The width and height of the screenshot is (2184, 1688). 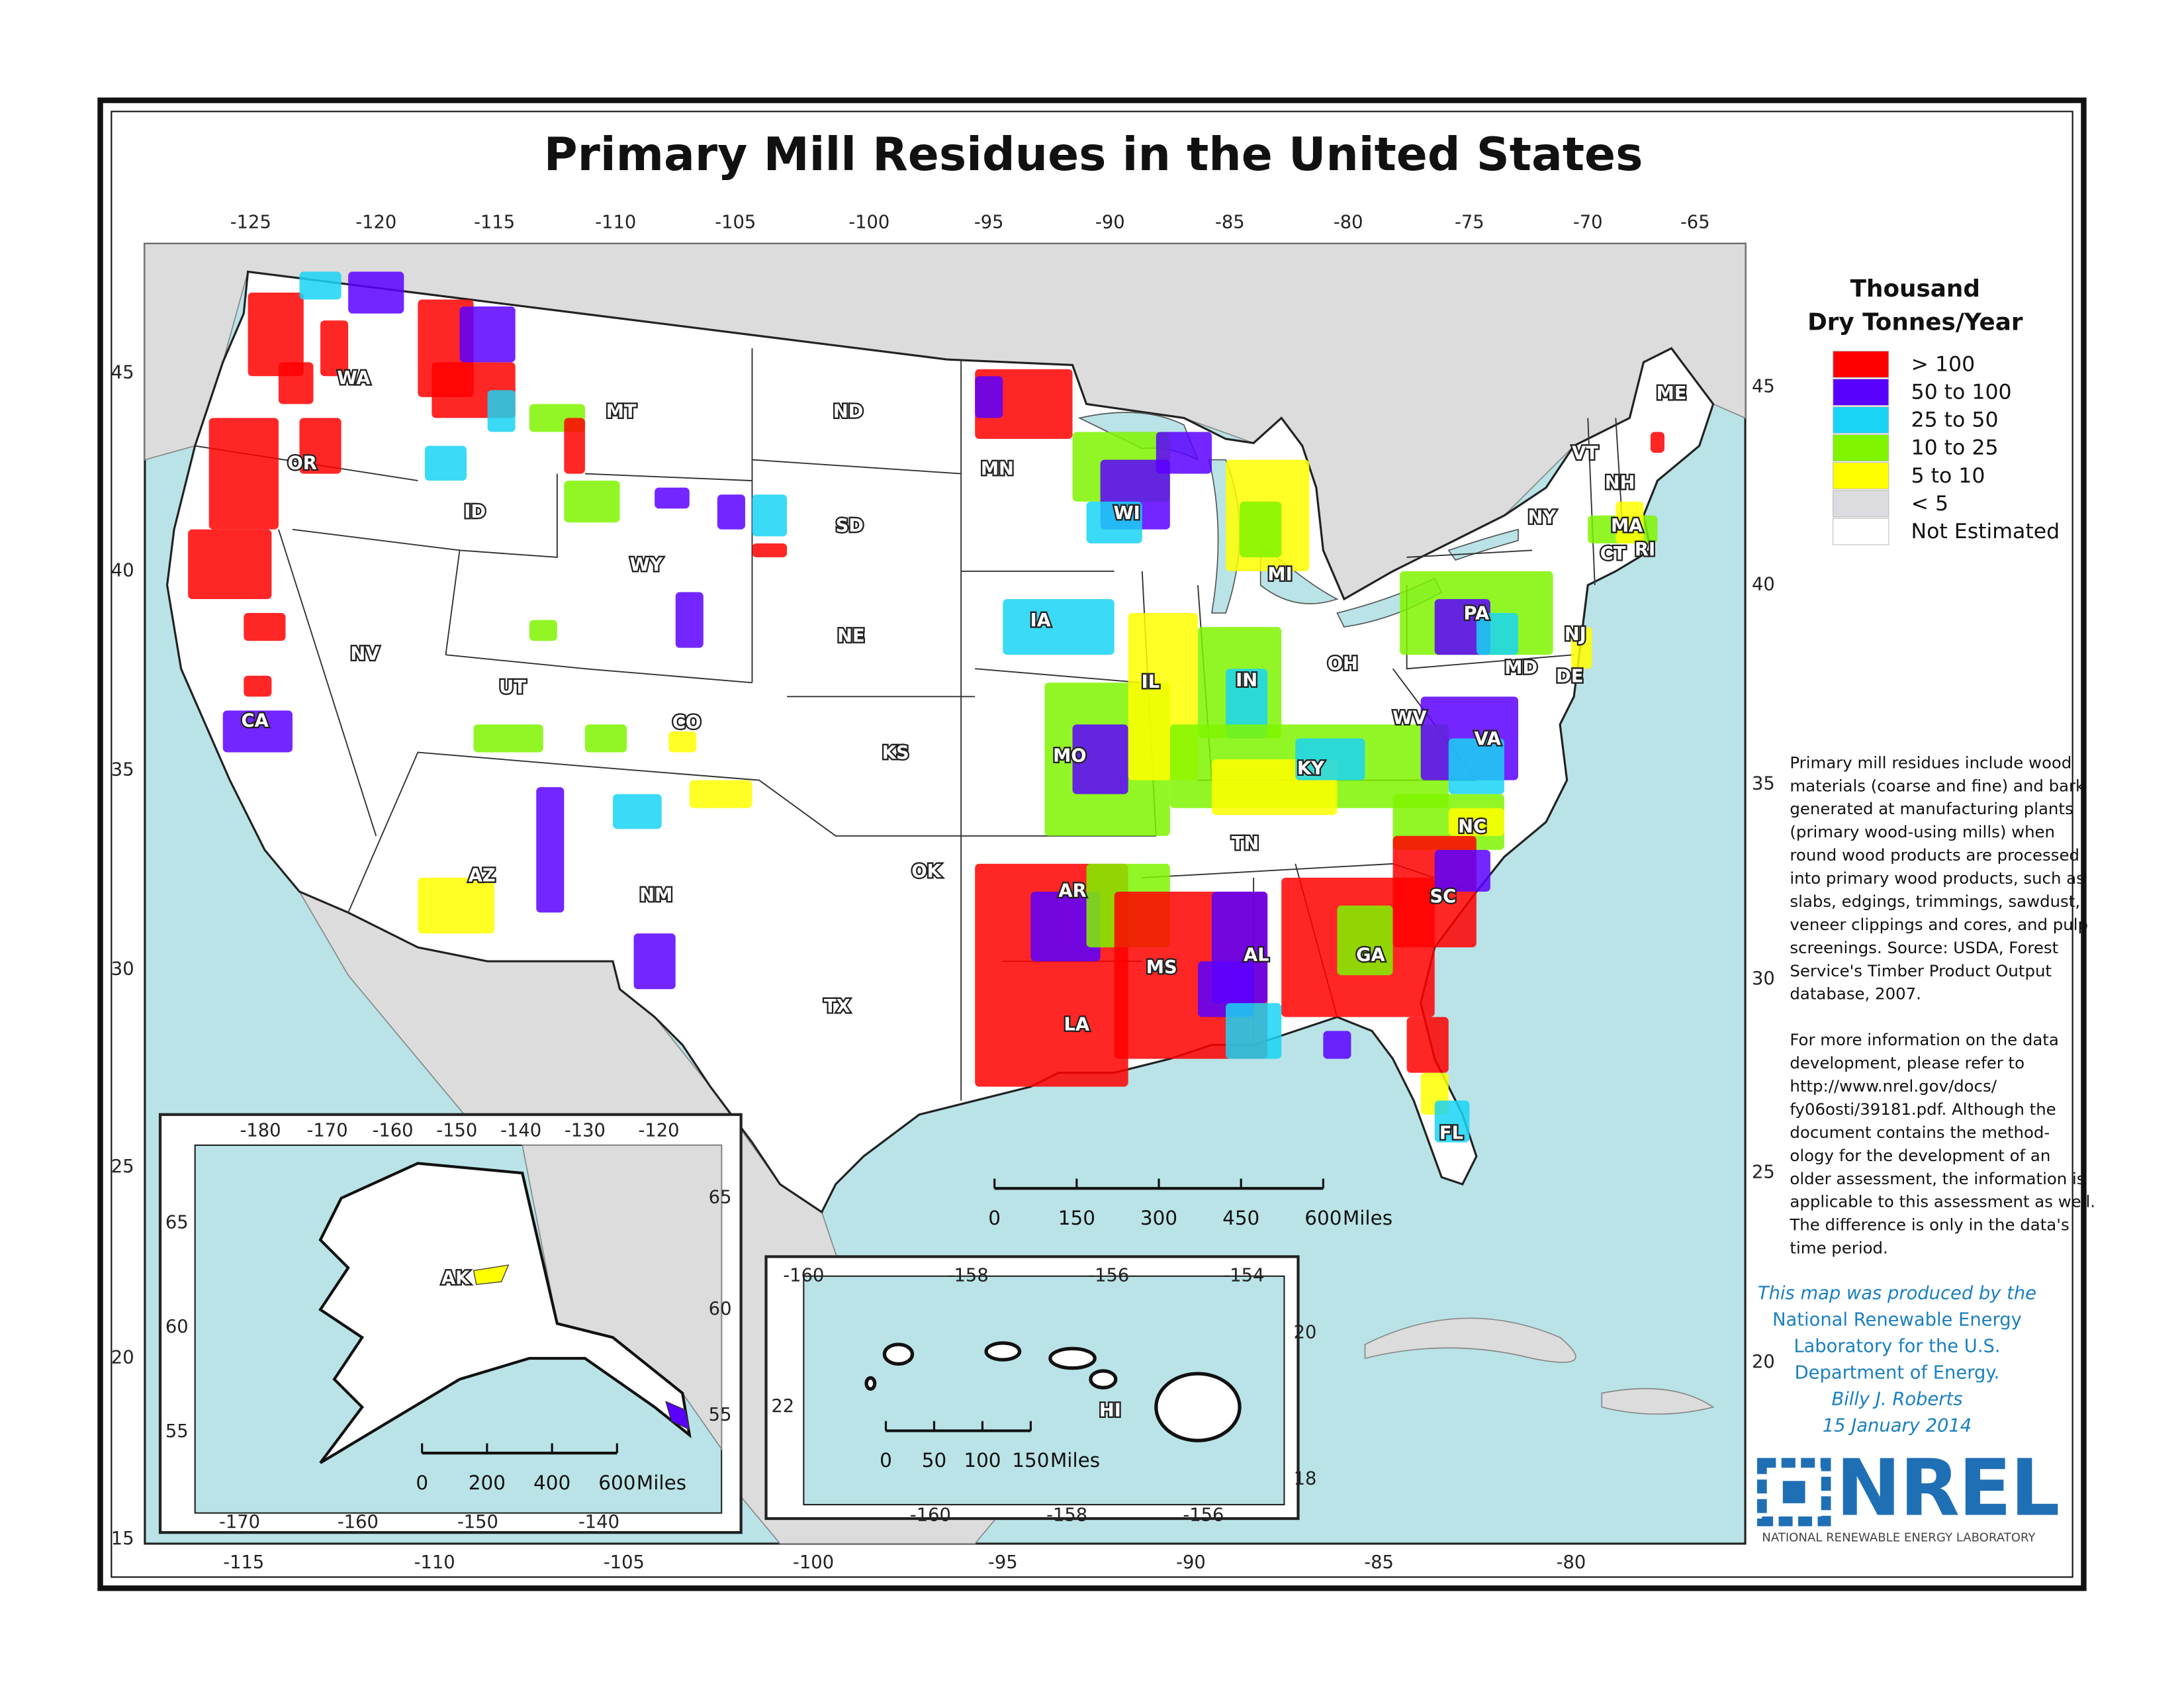 What do you see at coordinates (621, 411) in the screenshot?
I see `state-label: MT` at bounding box center [621, 411].